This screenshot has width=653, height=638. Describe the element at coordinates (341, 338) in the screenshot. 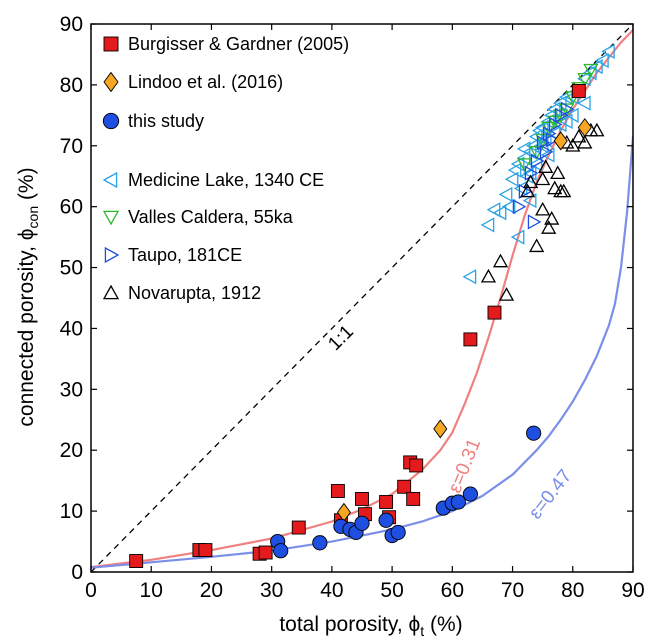

I see `one-to-one-label: 1:1` at that location.